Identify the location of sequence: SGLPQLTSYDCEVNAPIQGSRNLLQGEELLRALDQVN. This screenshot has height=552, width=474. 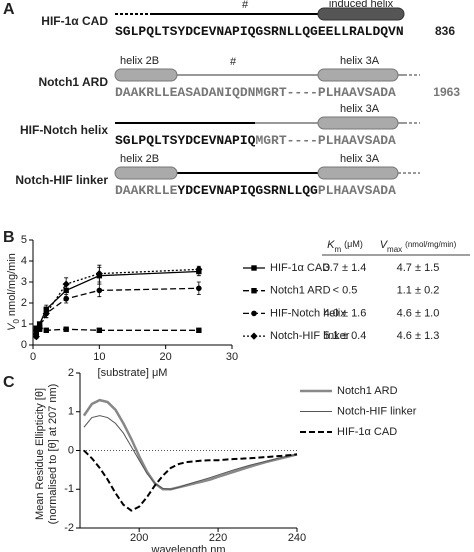
(259, 31).